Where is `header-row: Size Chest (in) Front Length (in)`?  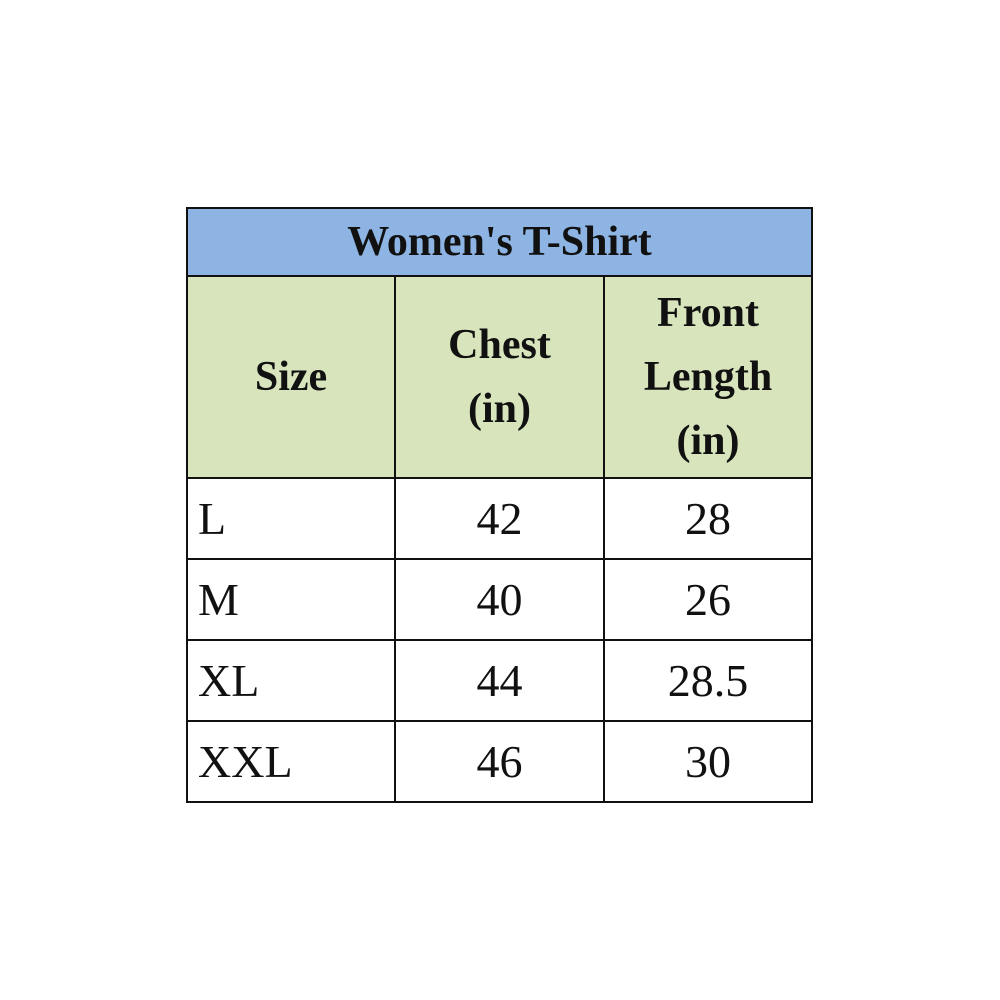 header-row: Size Chest (in) Front Length (in) is located at coordinates (499, 377).